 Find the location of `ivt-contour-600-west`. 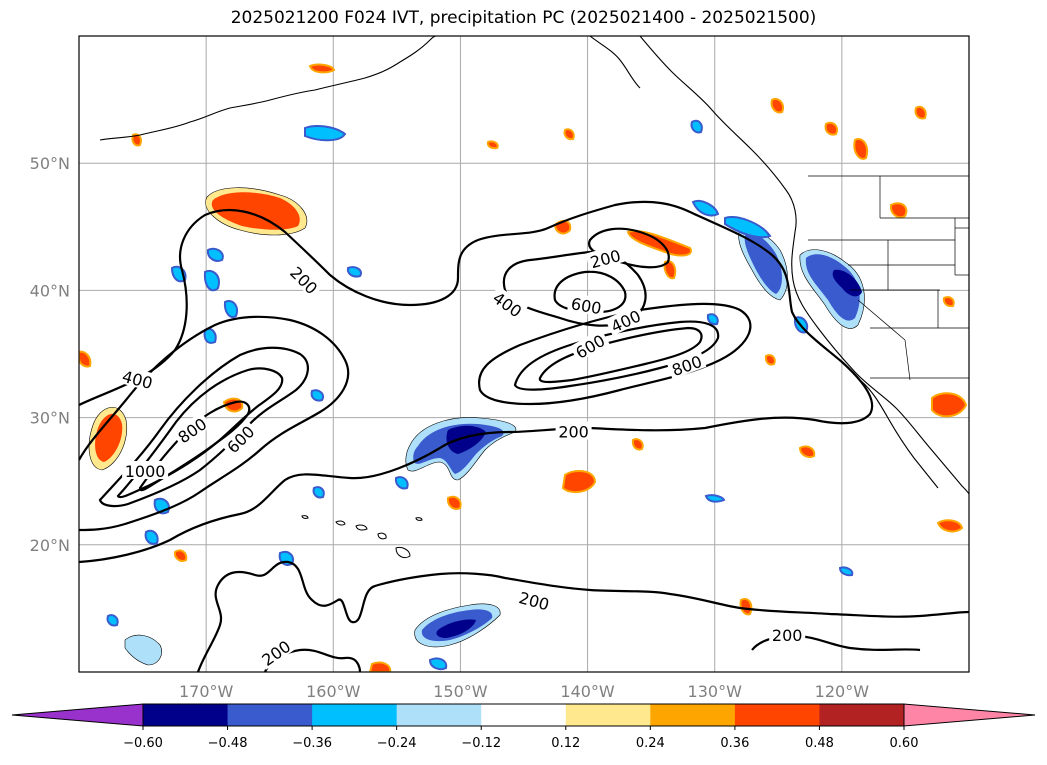

ivt-contour-600-west is located at coordinates (203, 427).